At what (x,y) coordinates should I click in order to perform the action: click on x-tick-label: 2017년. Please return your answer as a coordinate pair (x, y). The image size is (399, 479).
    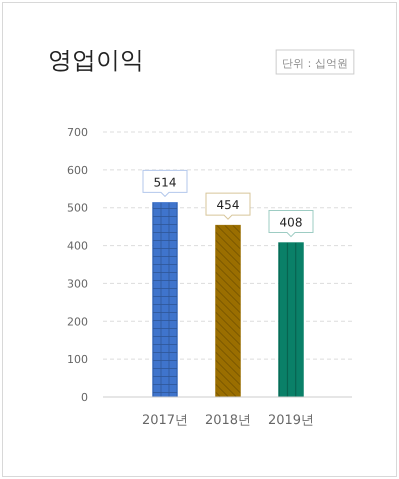
    Looking at the image, I should click on (165, 420).